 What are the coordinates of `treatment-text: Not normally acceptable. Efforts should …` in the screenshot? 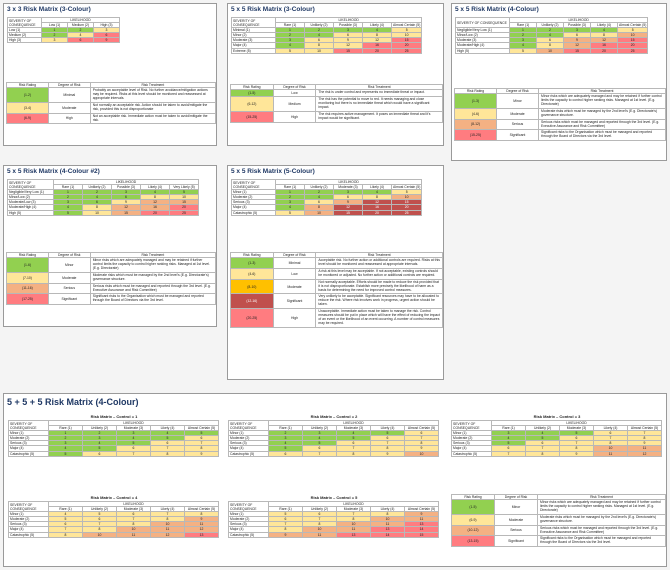 It's located at (379, 286).